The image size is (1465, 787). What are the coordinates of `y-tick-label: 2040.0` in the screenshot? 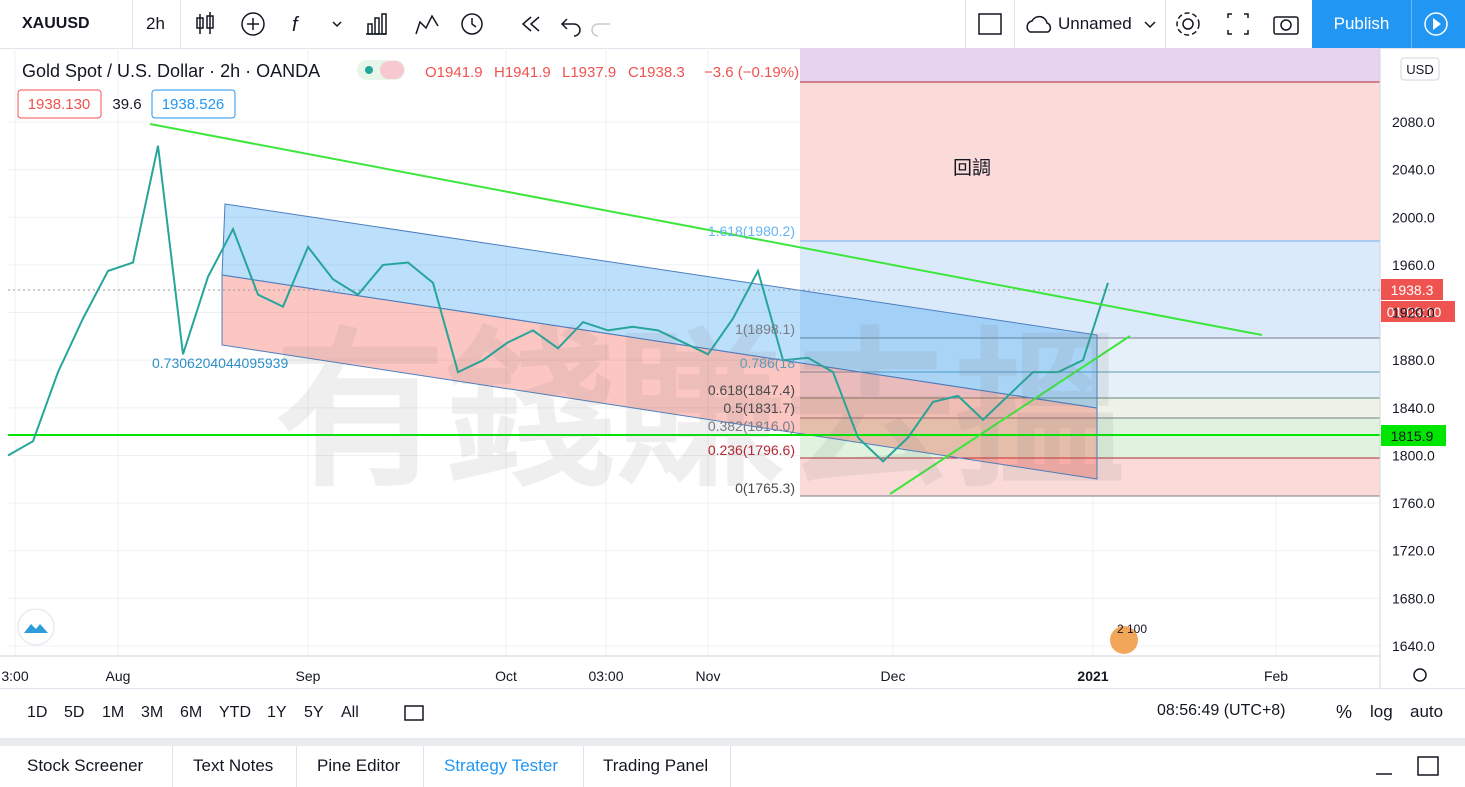 It's located at (1413, 170).